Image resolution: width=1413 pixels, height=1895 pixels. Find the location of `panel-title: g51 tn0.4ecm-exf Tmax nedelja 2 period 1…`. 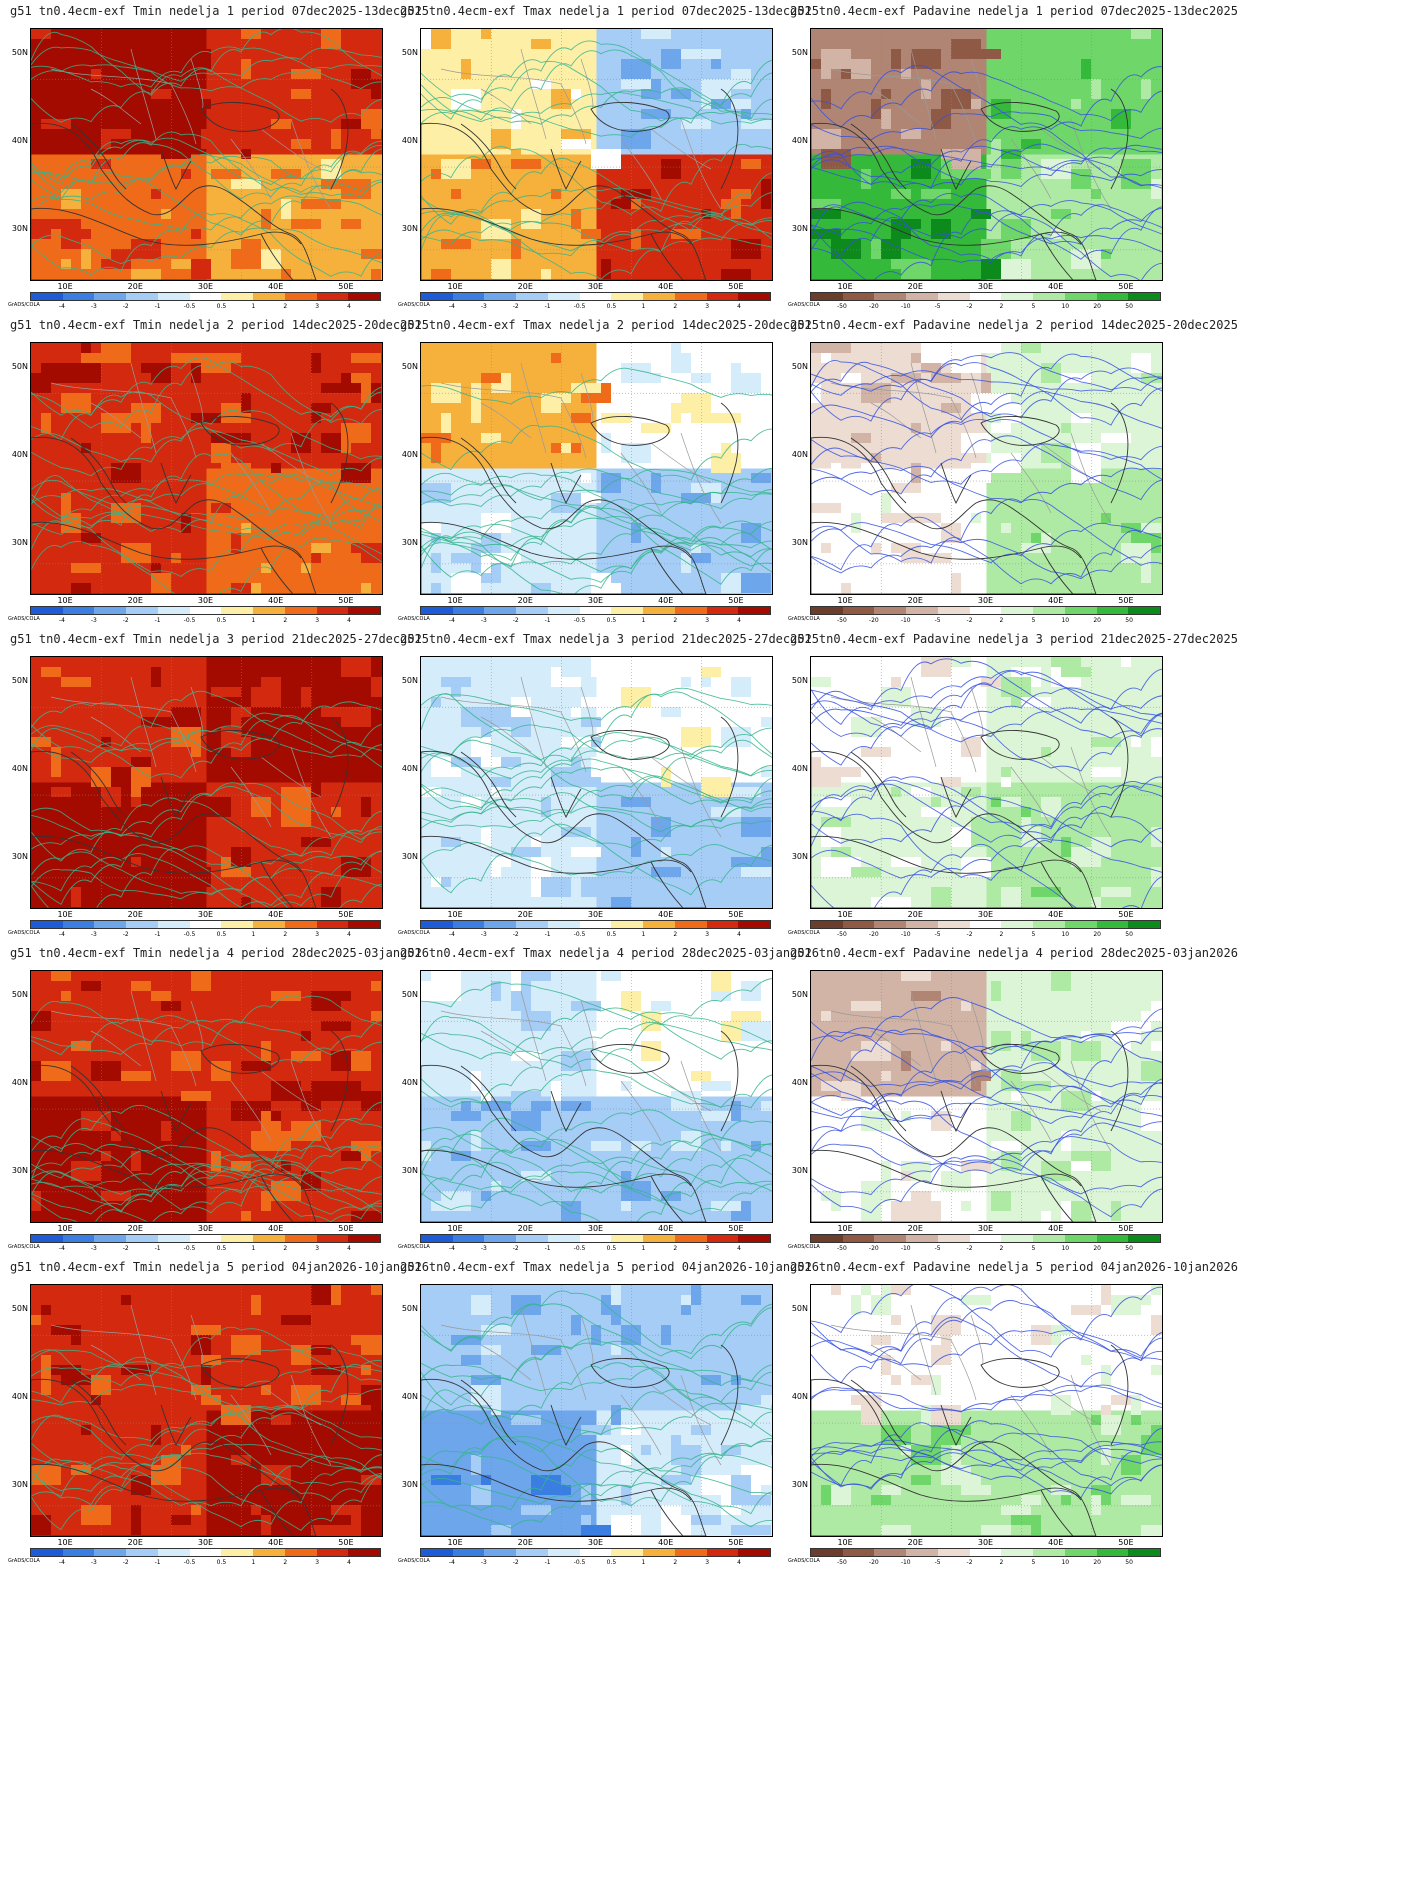

panel-title: g51 tn0.4ecm-exf Tmax nedelja 2 period 1… is located at coordinates (610, 325).